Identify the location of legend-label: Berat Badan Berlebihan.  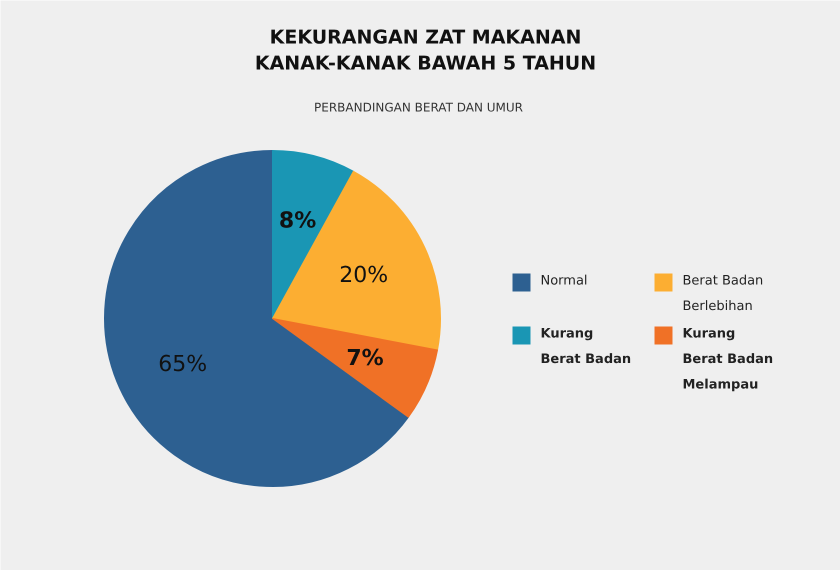
(723, 294).